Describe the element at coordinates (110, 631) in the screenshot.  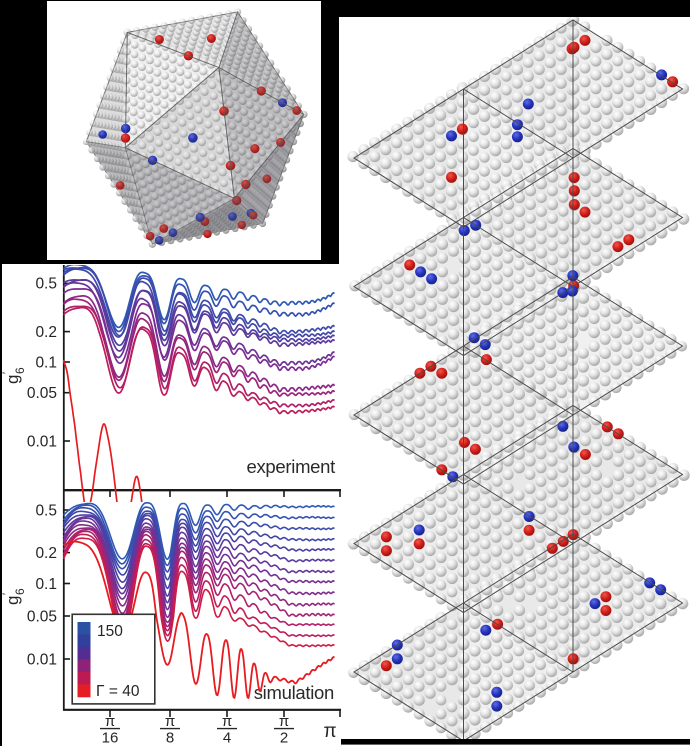
I see `svg-text: 150` at that location.